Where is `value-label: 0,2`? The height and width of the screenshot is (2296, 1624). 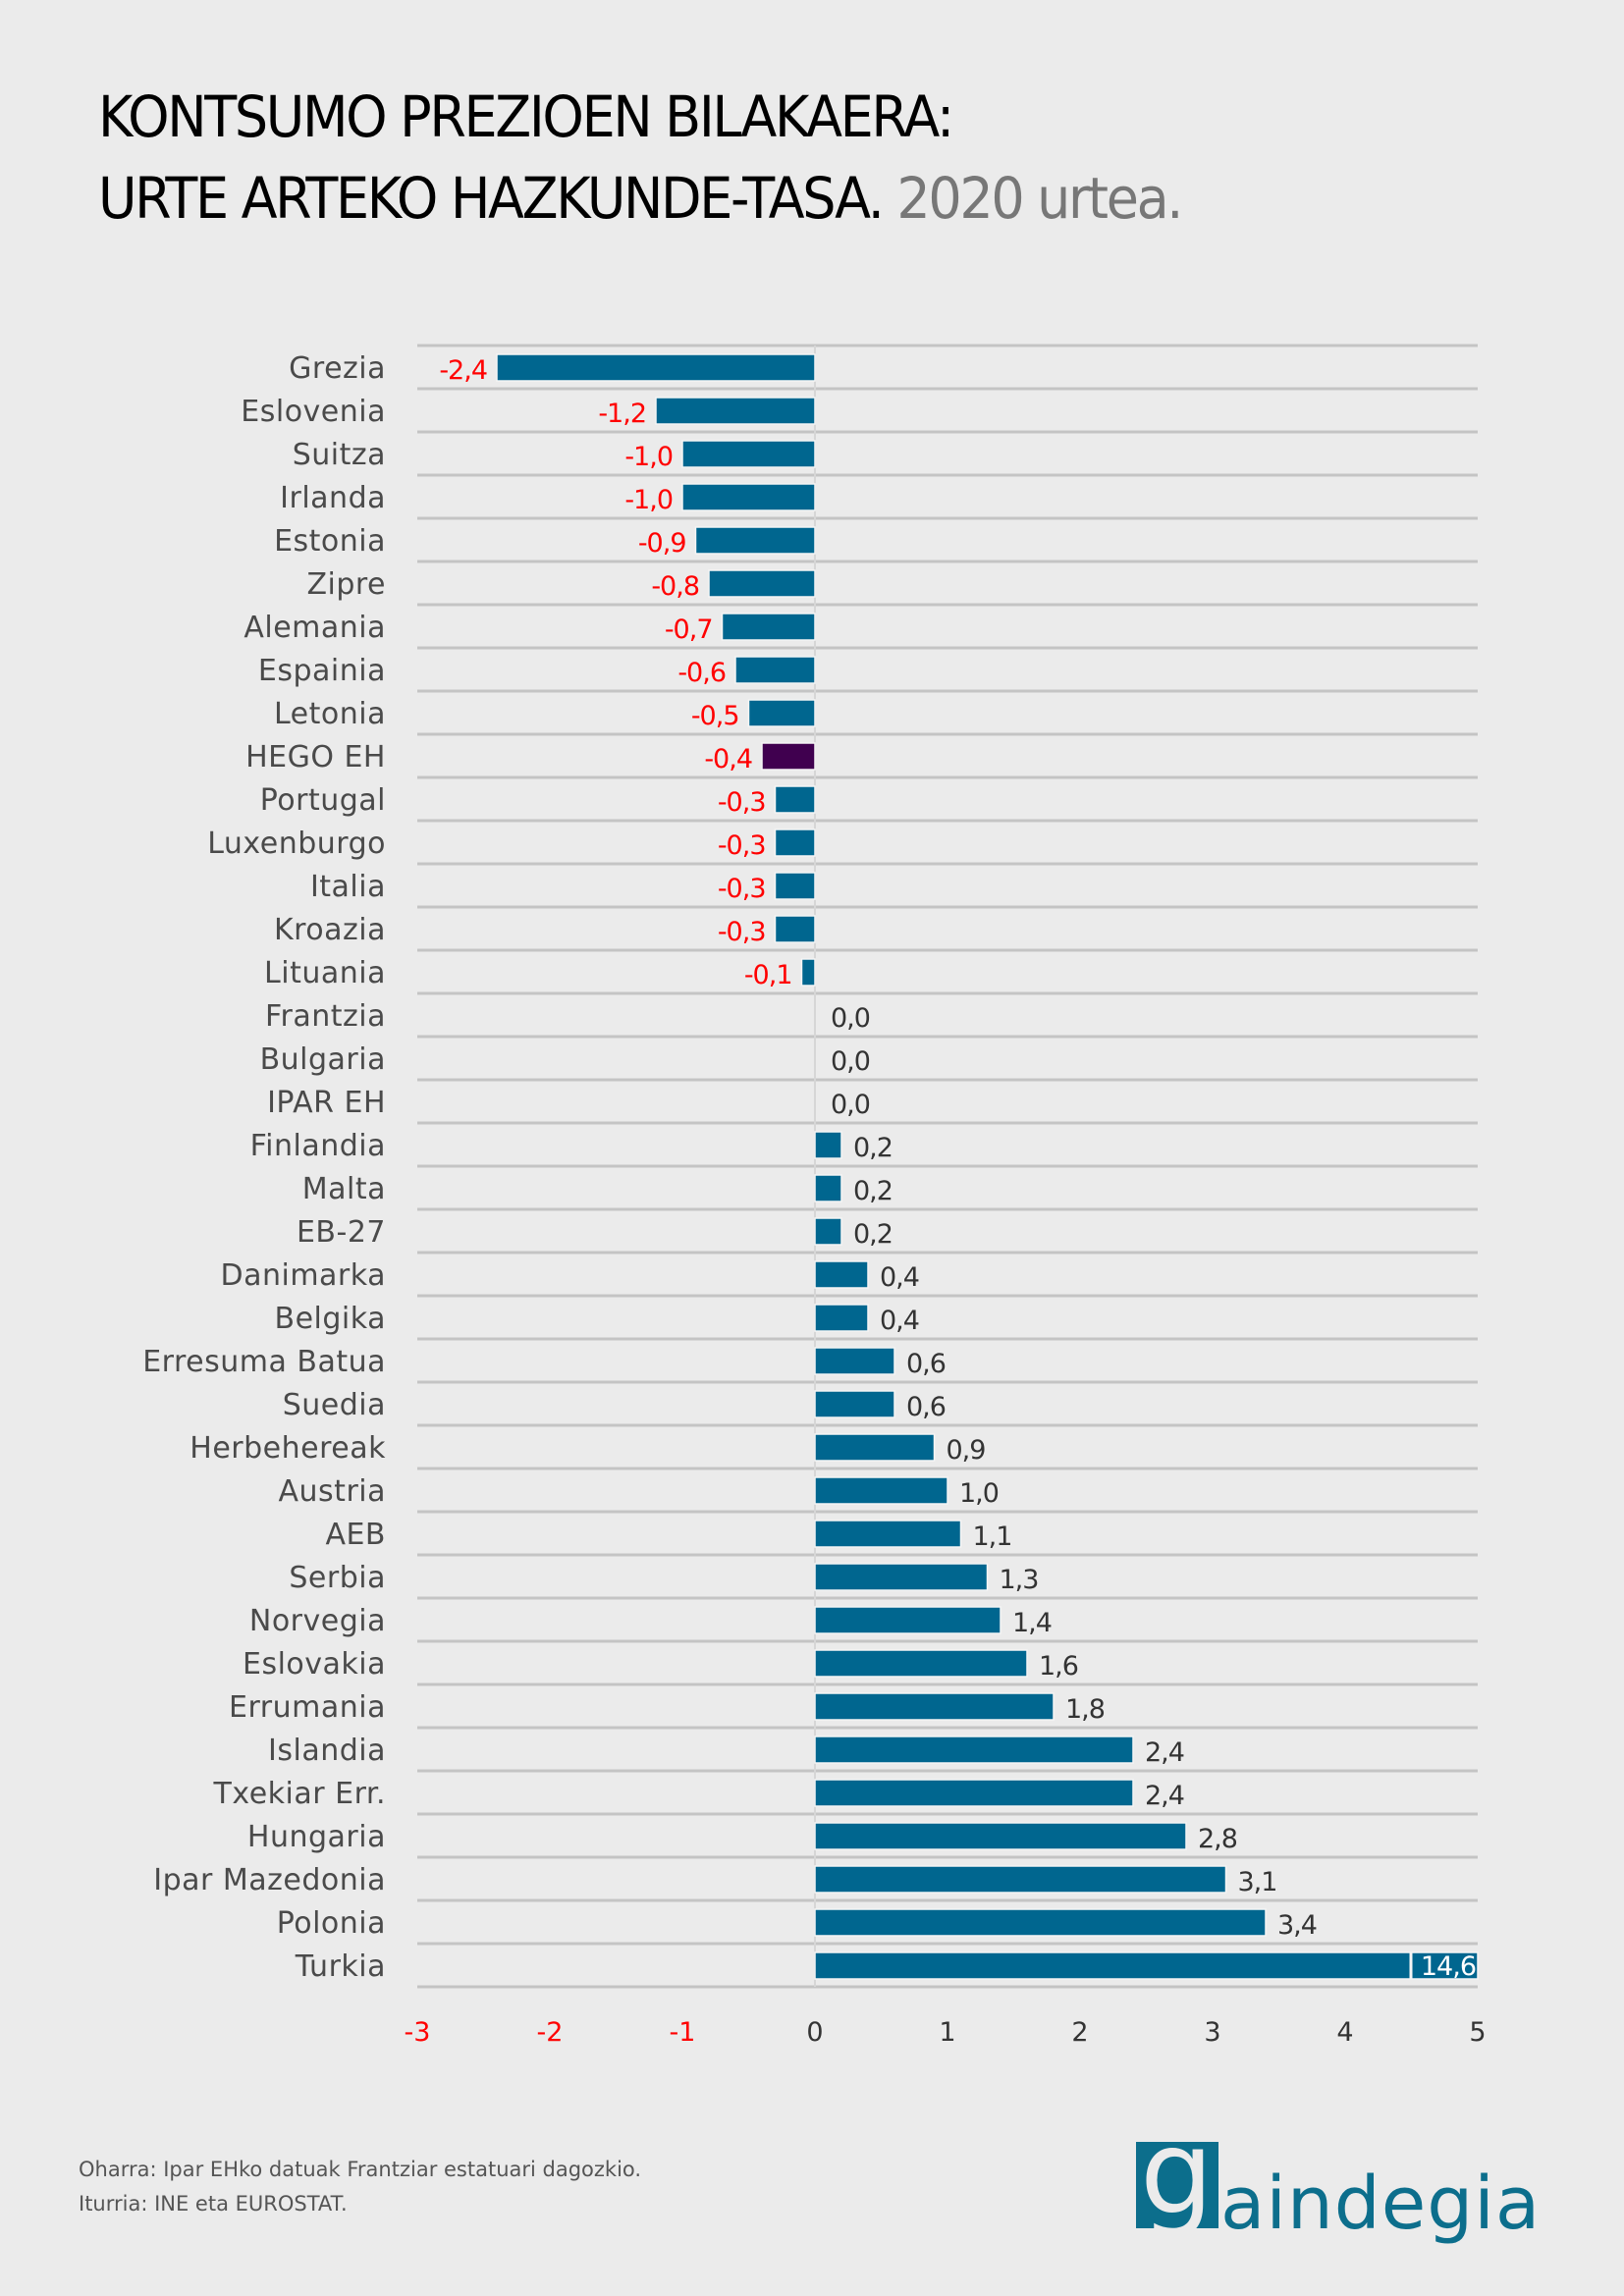 value-label: 0,2 is located at coordinates (873, 1191).